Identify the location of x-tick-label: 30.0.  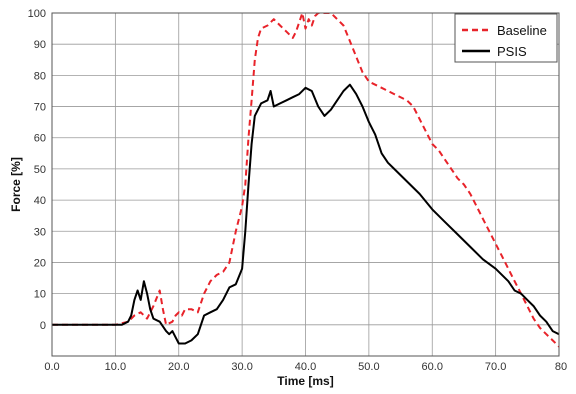
(241, 367).